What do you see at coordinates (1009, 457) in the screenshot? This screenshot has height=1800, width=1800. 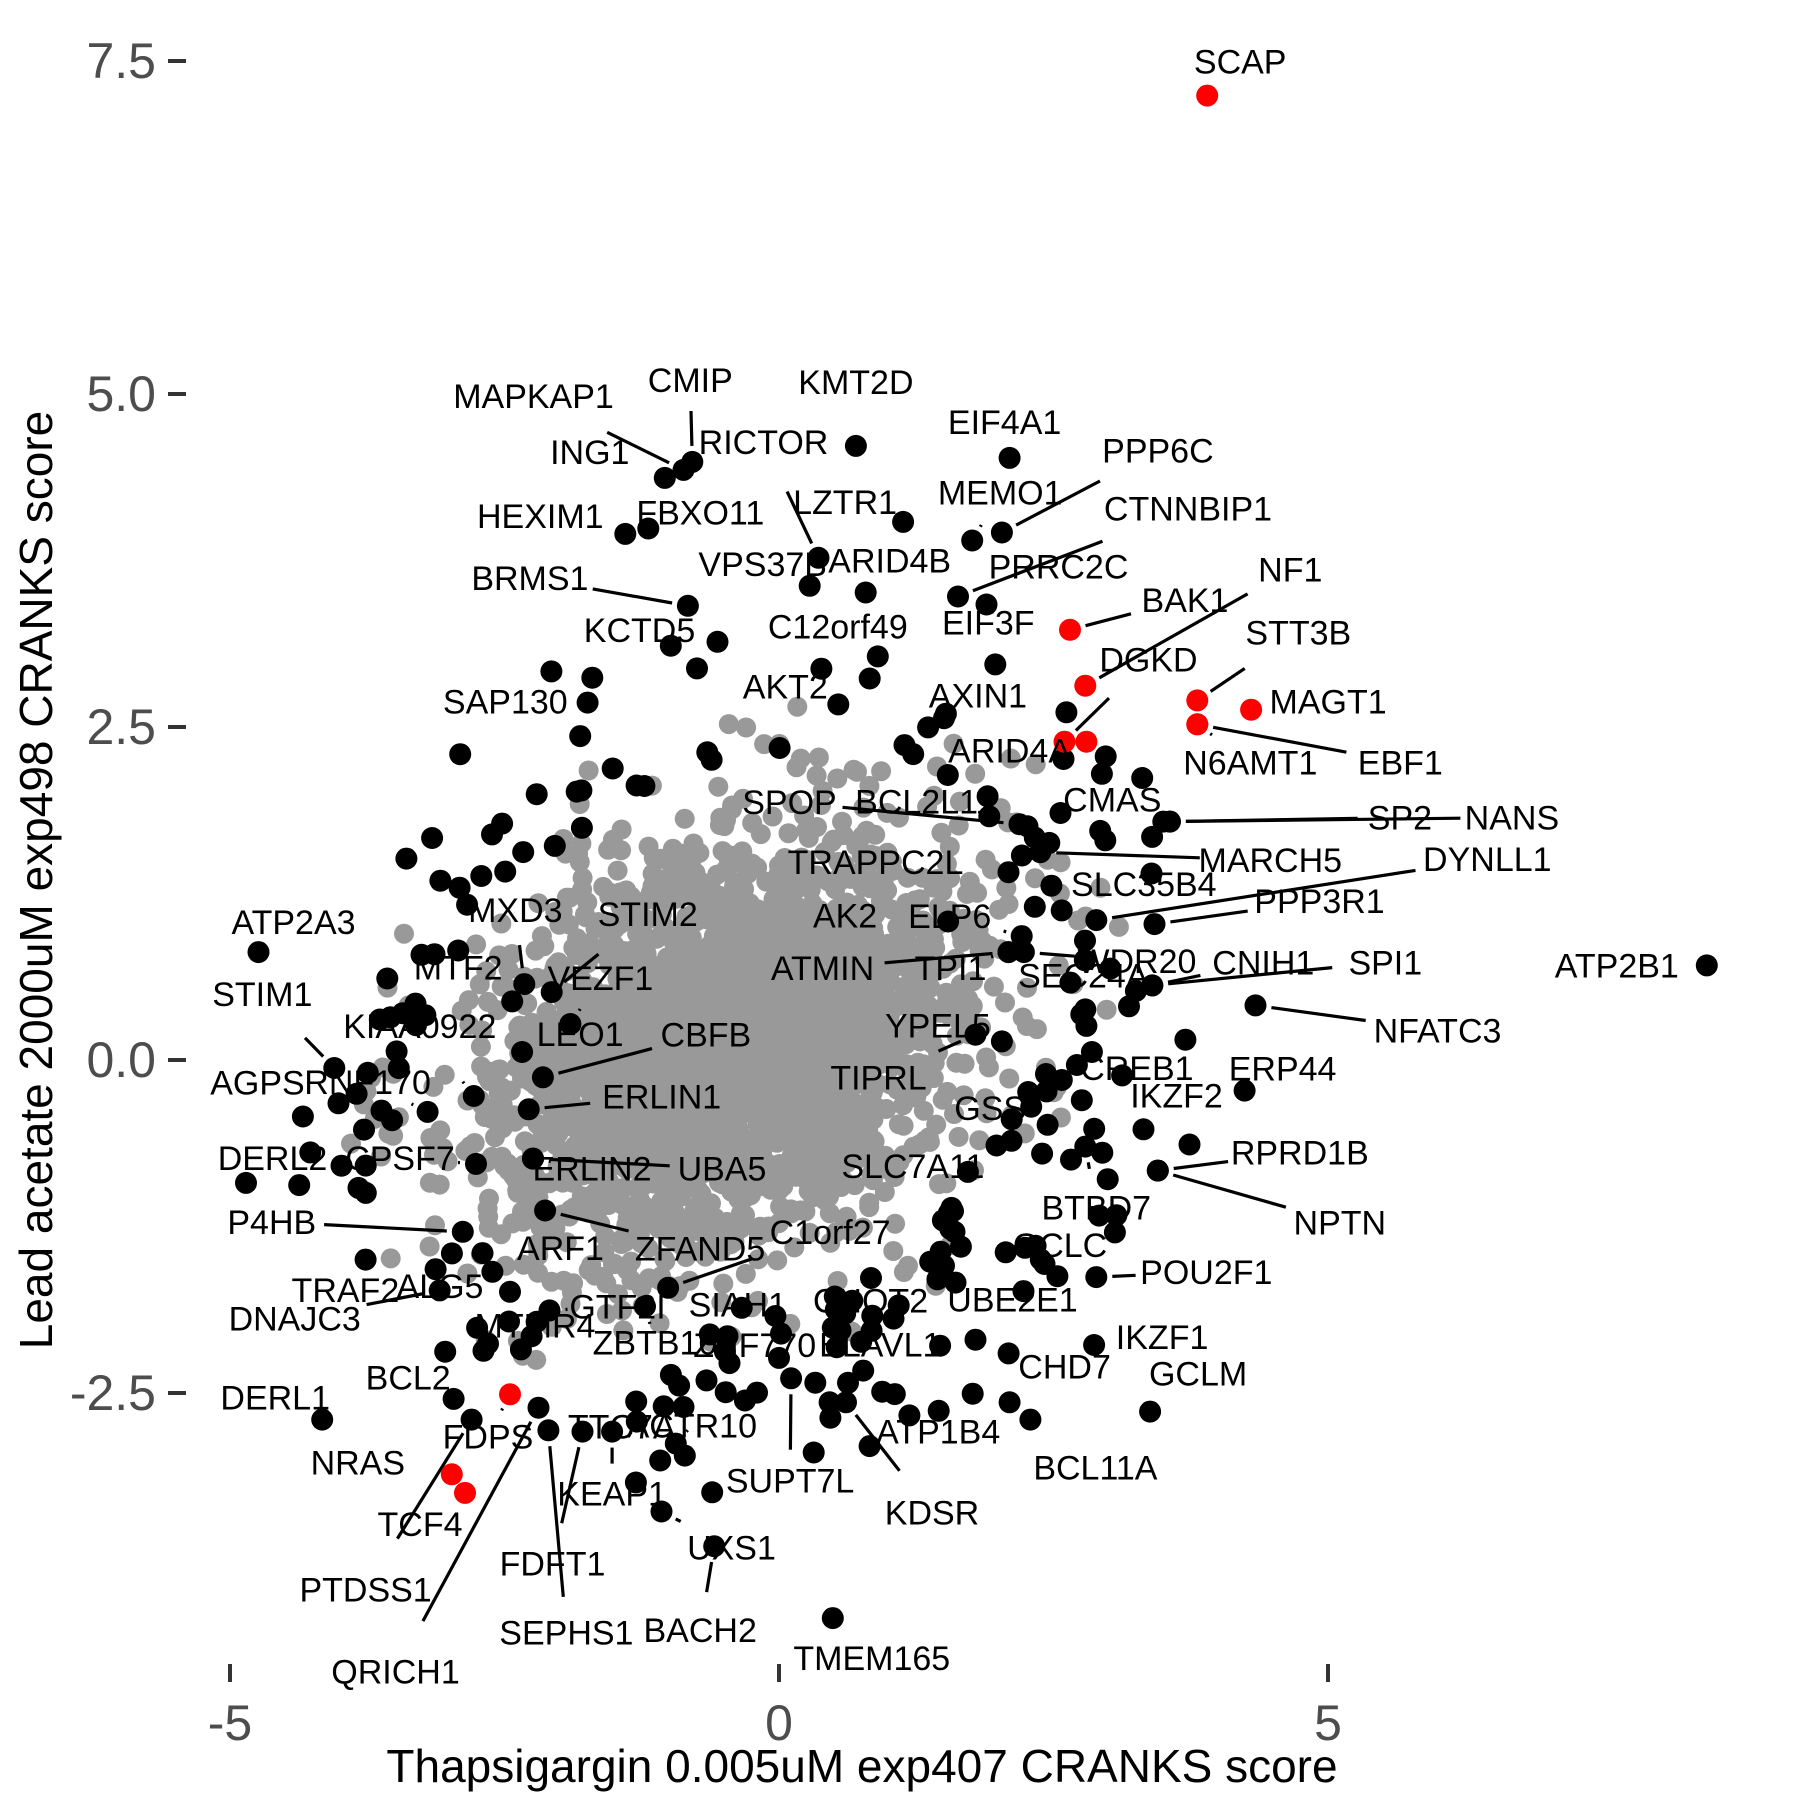 I see `point-EIF4A1` at bounding box center [1009, 457].